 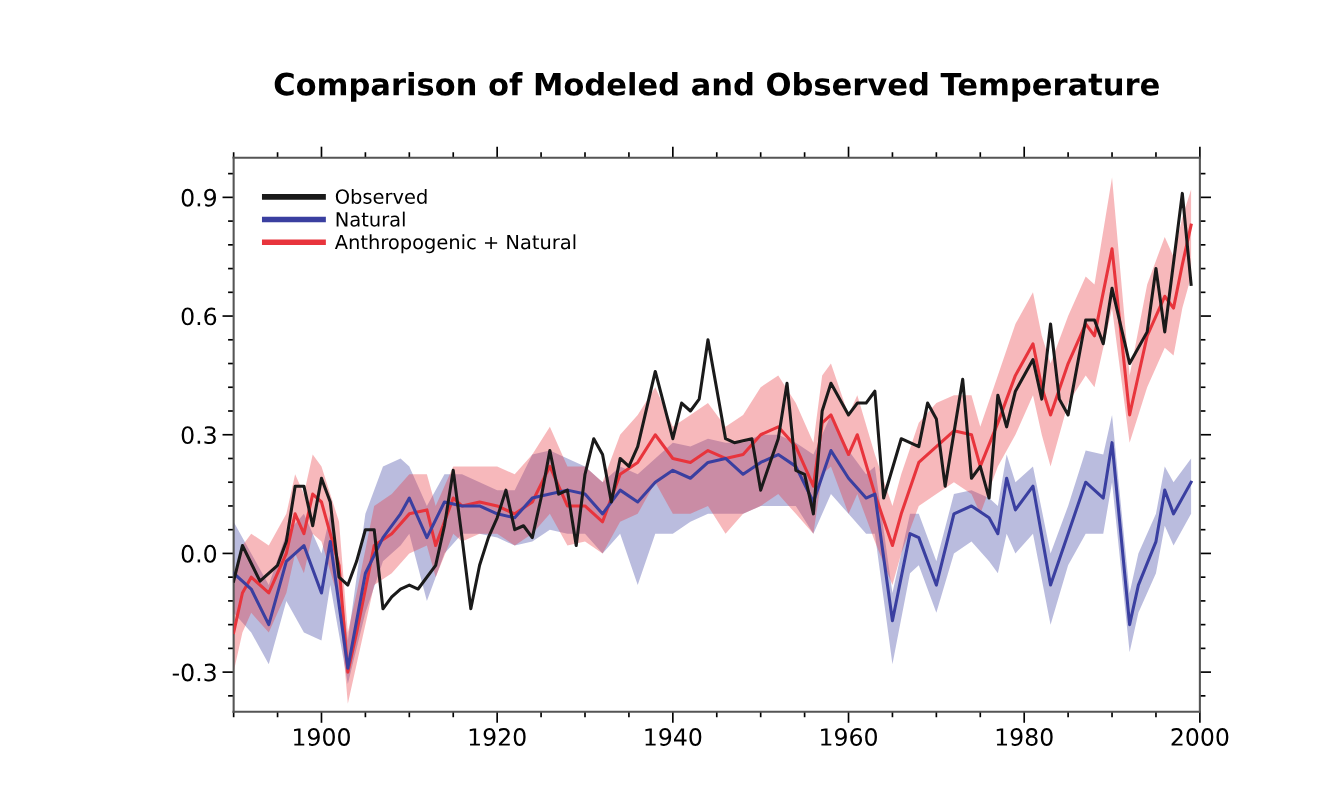 What do you see at coordinates (673, 737) in the screenshot?
I see `x-tick-label: 1940` at bounding box center [673, 737].